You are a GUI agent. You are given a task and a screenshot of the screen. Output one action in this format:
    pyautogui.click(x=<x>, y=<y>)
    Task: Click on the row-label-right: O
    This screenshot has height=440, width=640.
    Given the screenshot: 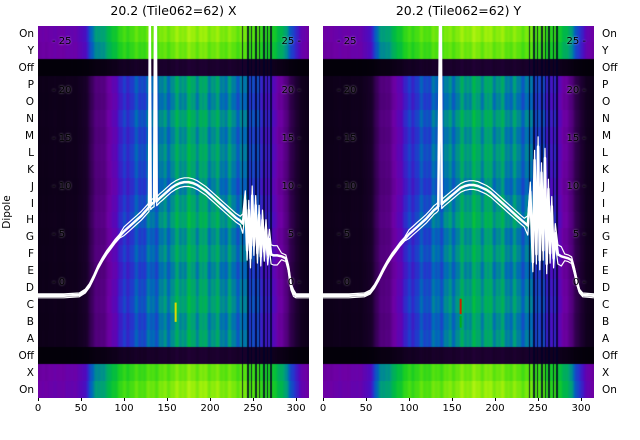 What is the action you would take?
    pyautogui.click(x=606, y=102)
    